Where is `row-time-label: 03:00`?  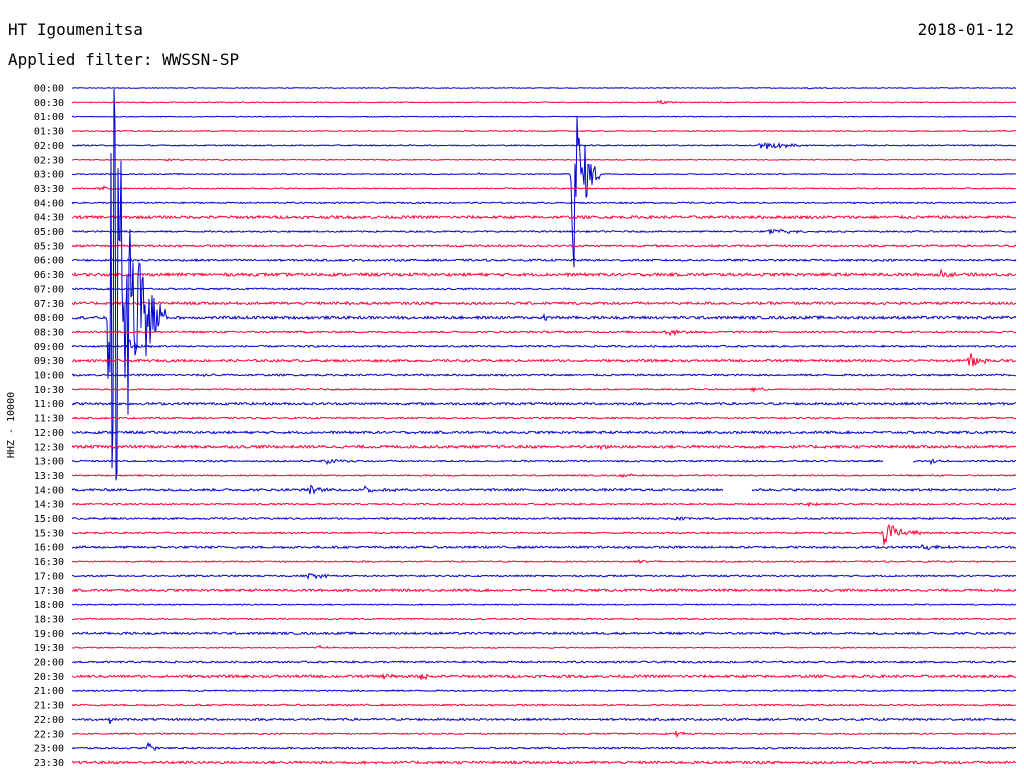 row-time-label: 03:00 is located at coordinates (49, 175).